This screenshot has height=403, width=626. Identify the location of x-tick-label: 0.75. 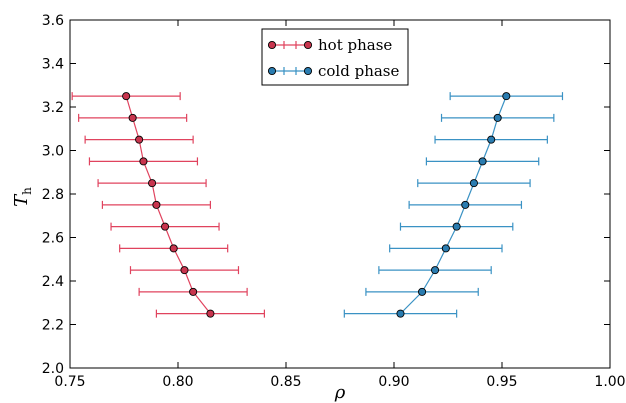
(69, 382).